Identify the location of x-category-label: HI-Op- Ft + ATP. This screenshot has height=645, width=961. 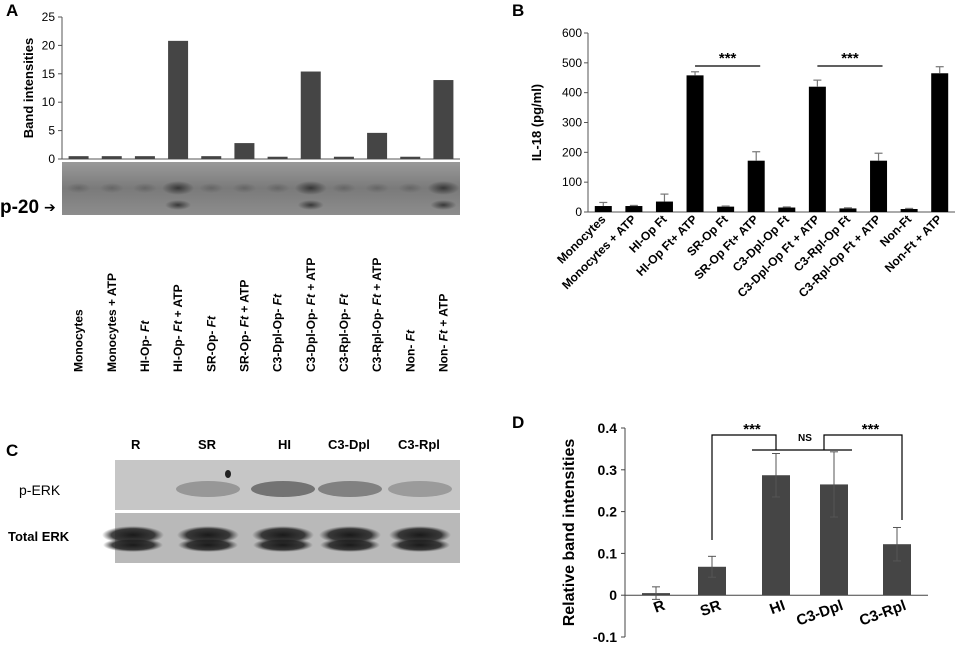
(178, 328).